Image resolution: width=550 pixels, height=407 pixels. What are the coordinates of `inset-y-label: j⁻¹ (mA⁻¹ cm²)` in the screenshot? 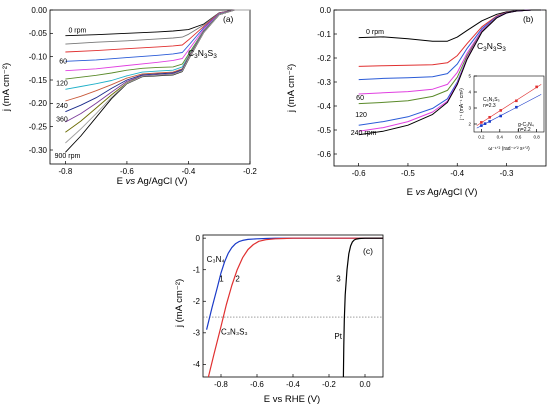 It's located at (462, 104).